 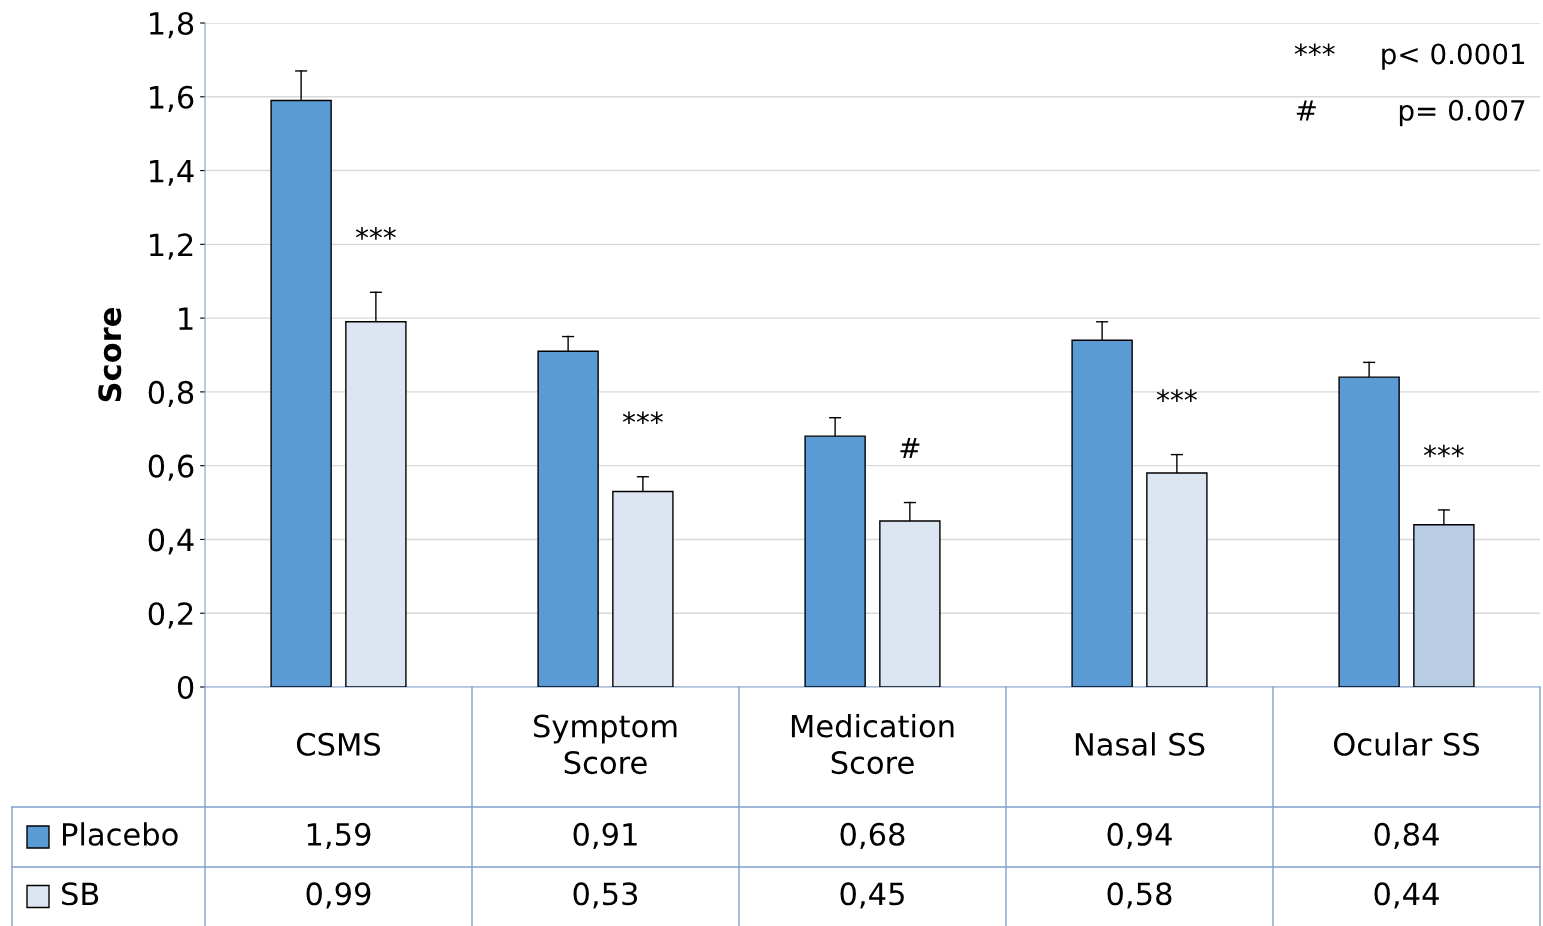 I want to click on x-tick-label: Symptom Score, so click(x=605, y=744).